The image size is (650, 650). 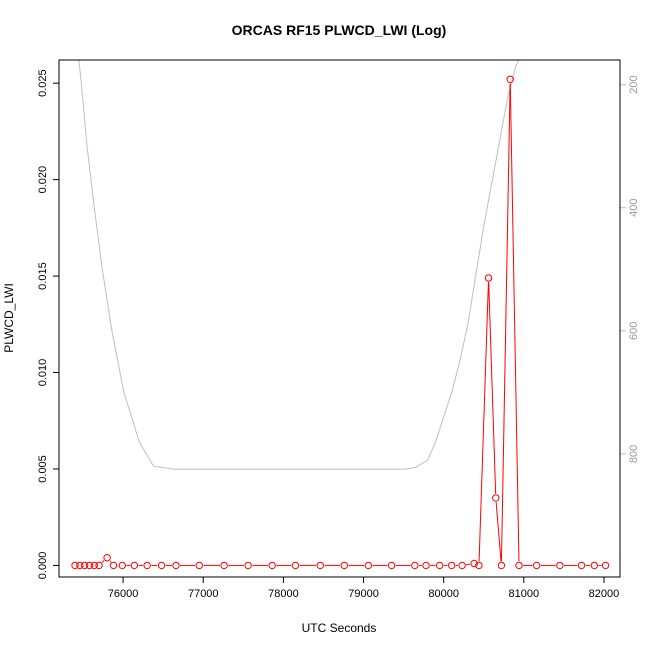 I want to click on x-tick-label: 82000, so click(x=604, y=594).